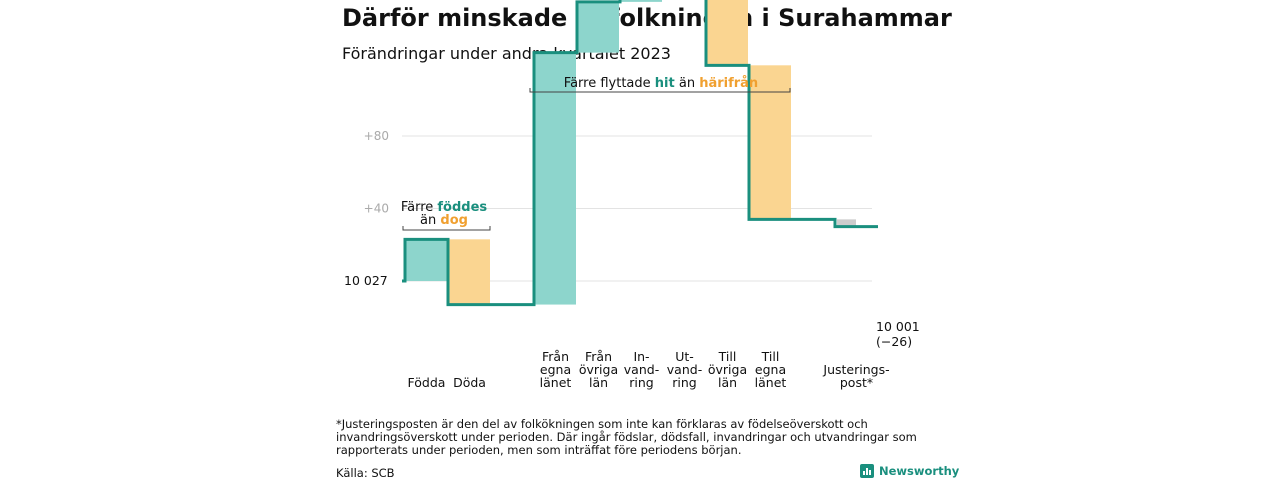  What do you see at coordinates (419, 207) in the screenshot?
I see `annotation-text: Färre` at bounding box center [419, 207].